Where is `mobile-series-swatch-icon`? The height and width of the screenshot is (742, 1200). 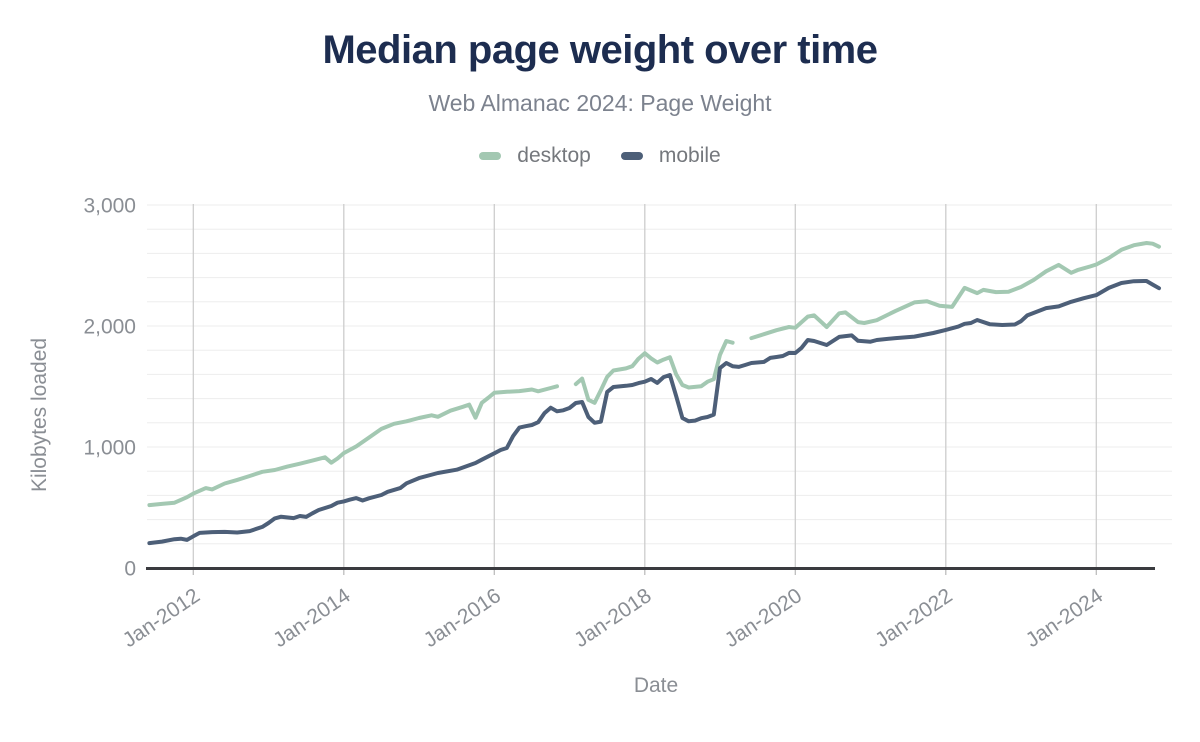
mobile-series-swatch-icon is located at coordinates (631, 156).